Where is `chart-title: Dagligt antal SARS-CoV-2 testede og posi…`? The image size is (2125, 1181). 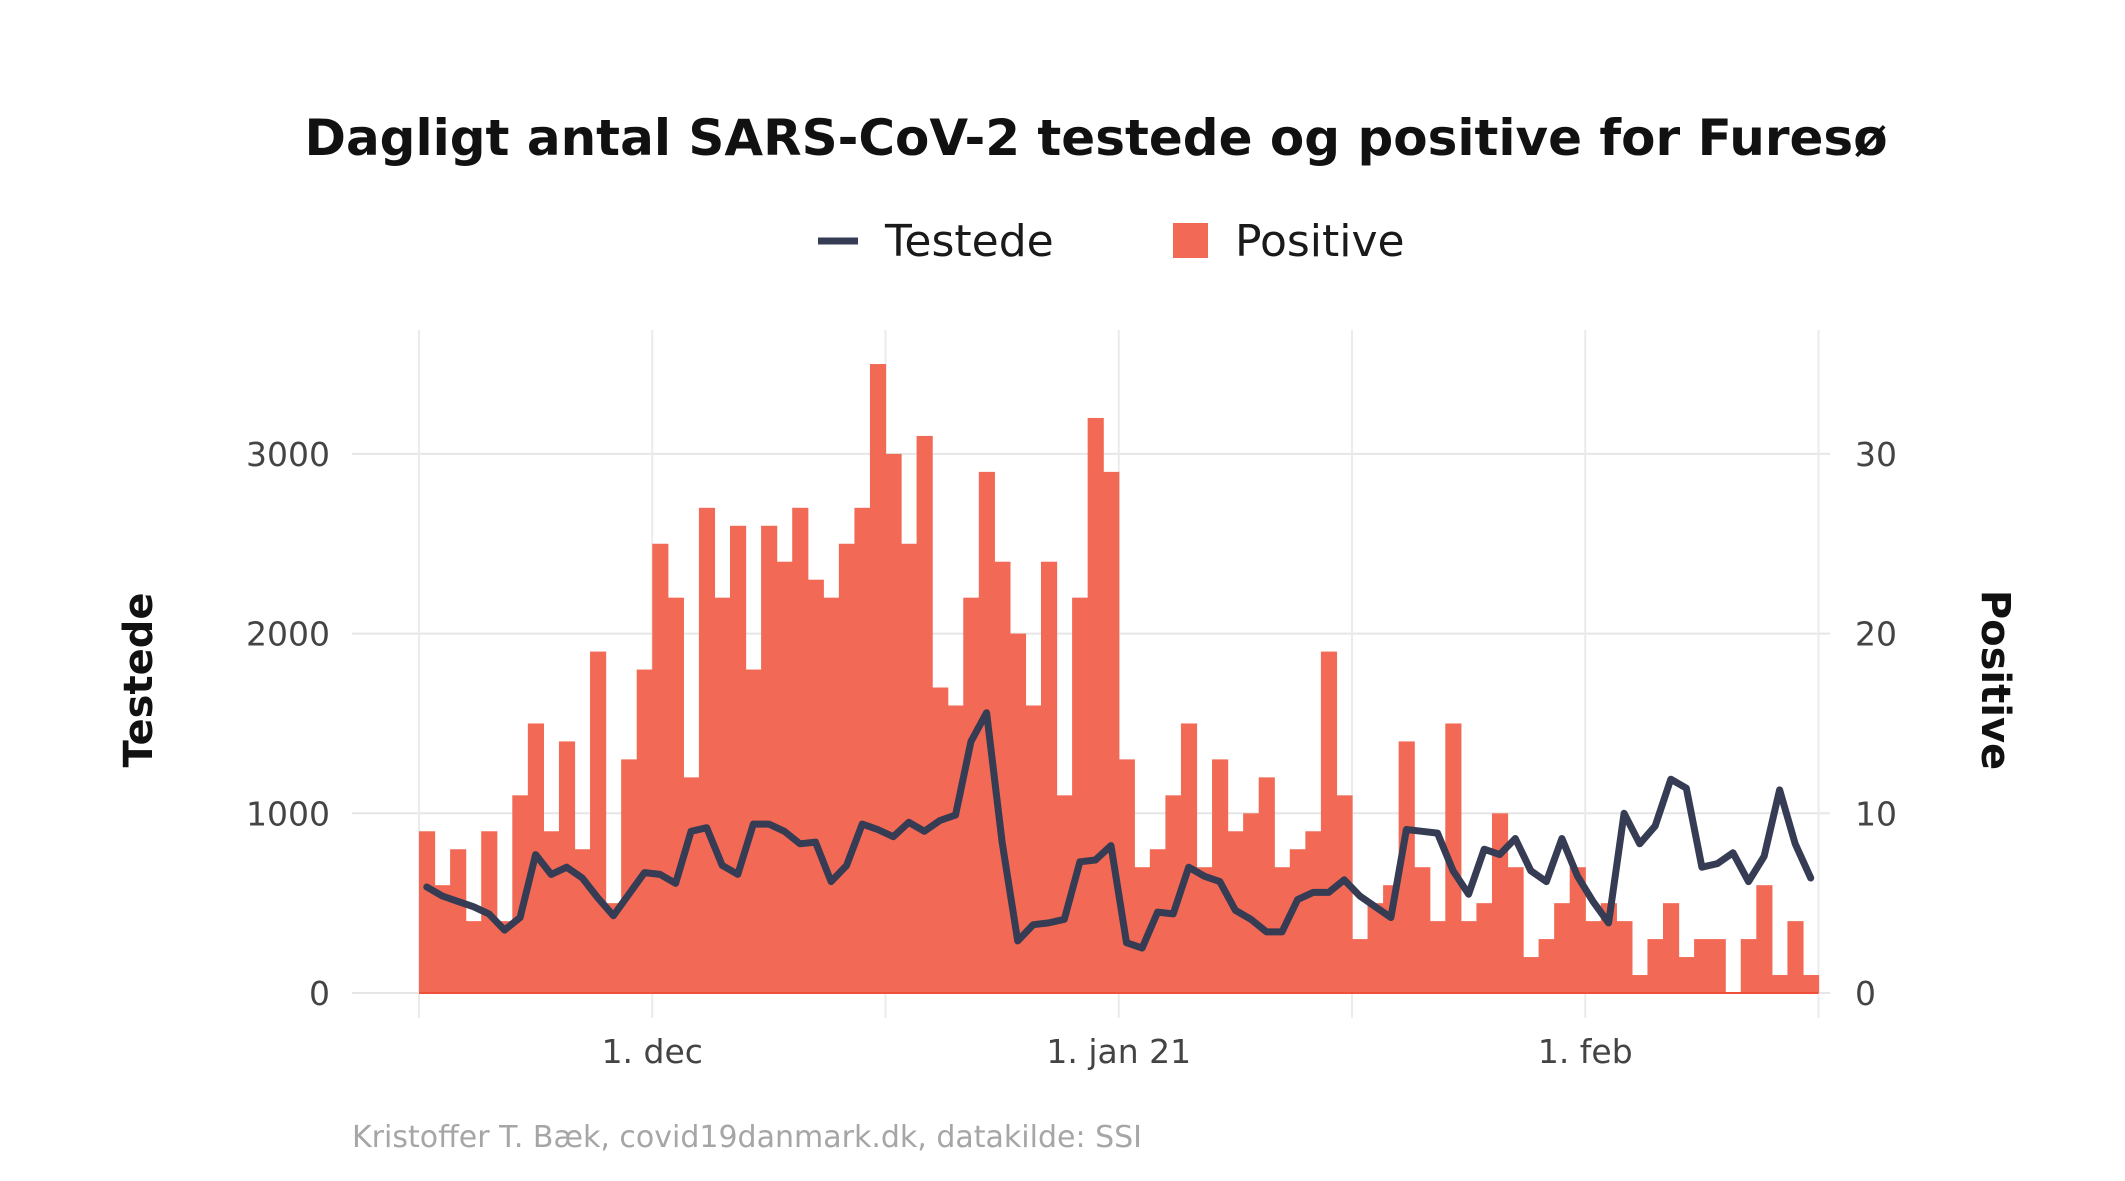 chart-title: Dagligt antal SARS-CoV-2 testede og posi… is located at coordinates (1095, 138).